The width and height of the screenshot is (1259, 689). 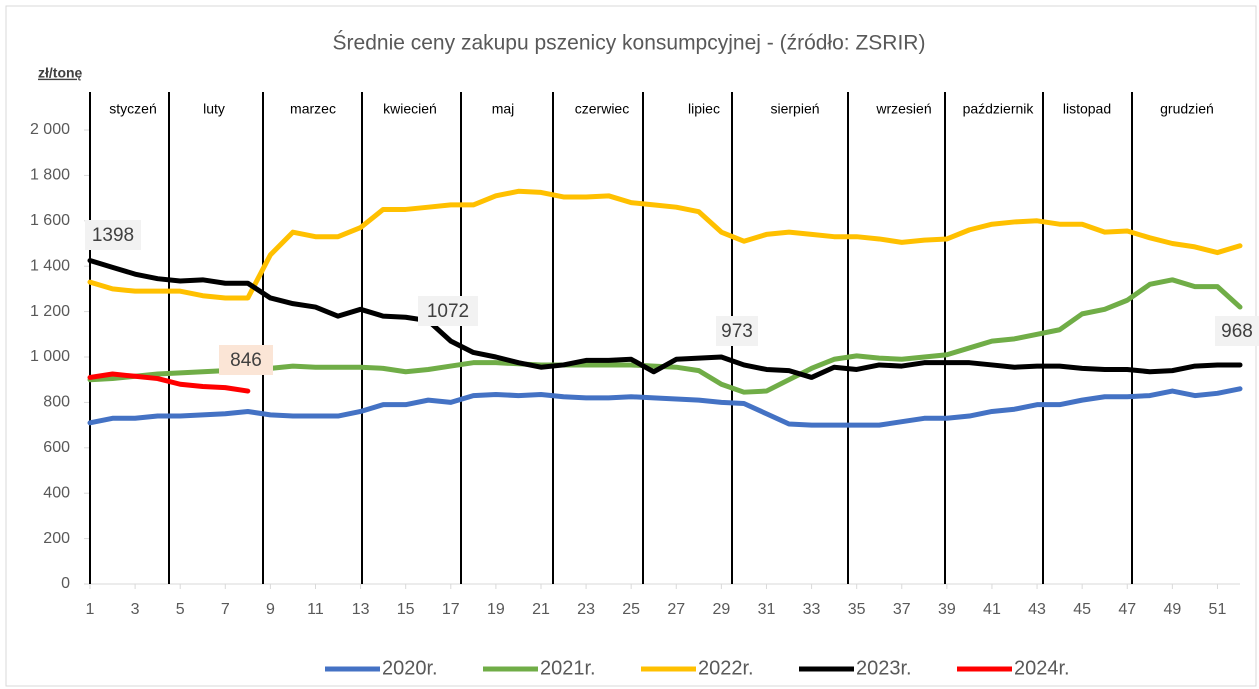 I want to click on legend-label: 2024r., so click(x=1042, y=668).